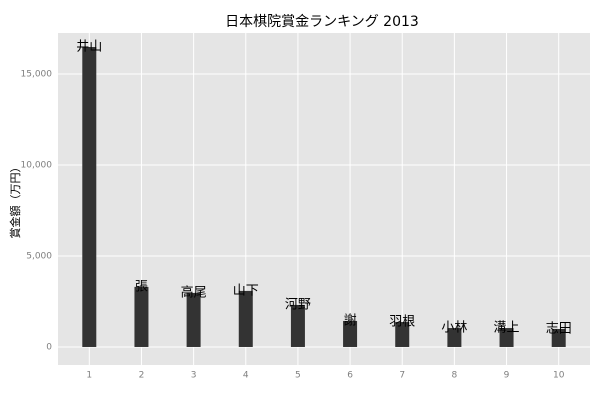 Image resolution: width=600 pixels, height=404 pixels. I want to click on x-tick-label: 4, so click(246, 376).